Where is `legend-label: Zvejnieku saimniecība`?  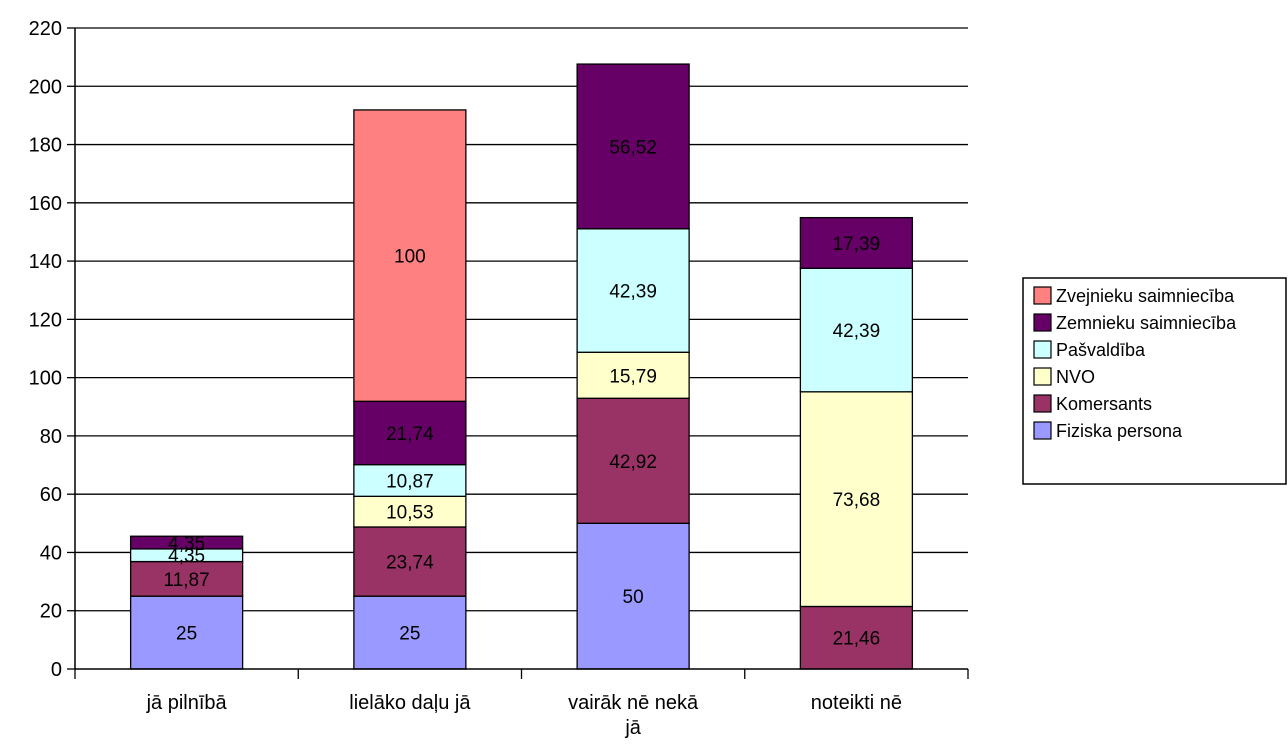
legend-label: Zvejnieku saimniecība is located at coordinates (1145, 296).